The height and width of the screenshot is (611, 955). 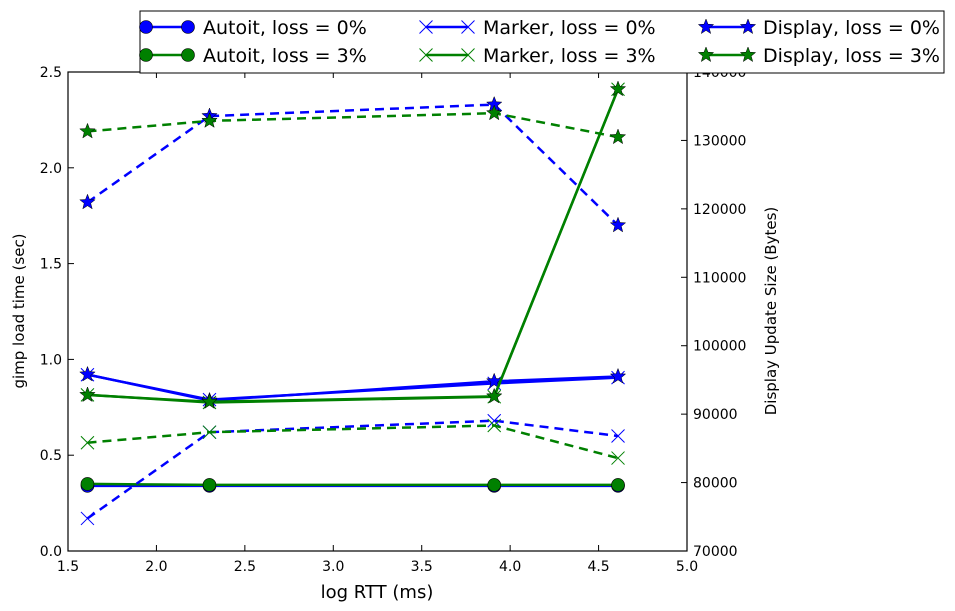 I want to click on legend-entry: Marker, loss = 0%, so click(x=537, y=28).